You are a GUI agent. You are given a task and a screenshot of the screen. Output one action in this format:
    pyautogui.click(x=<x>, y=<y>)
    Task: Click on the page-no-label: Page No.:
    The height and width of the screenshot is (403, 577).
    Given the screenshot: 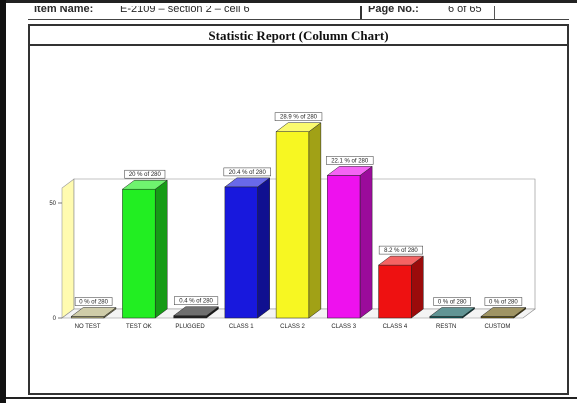 What is the action you would take?
    pyautogui.click(x=393, y=10)
    